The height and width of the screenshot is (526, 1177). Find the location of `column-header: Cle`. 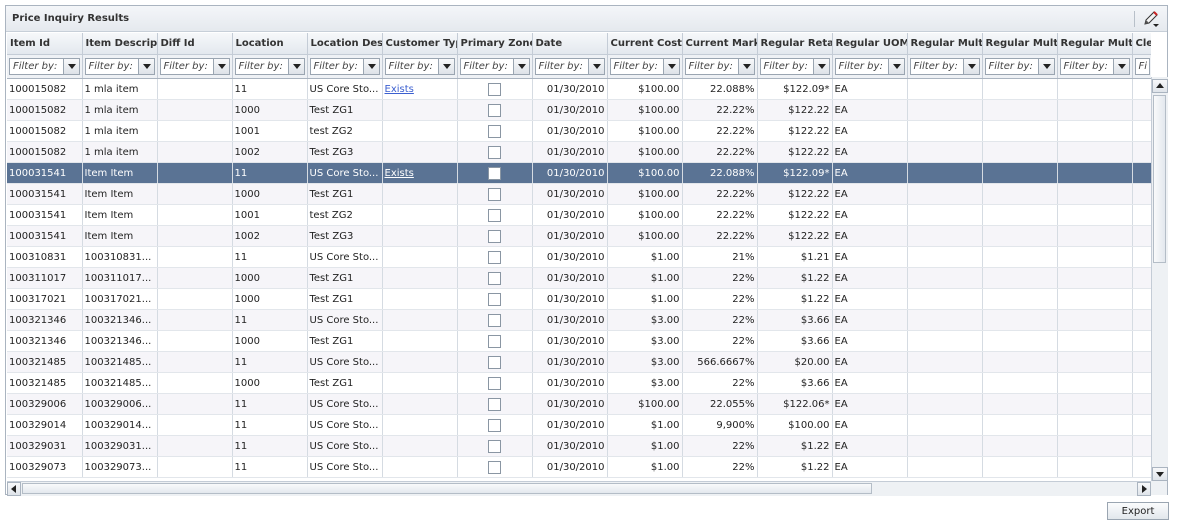

column-header: Cle is located at coordinates (1141, 44).